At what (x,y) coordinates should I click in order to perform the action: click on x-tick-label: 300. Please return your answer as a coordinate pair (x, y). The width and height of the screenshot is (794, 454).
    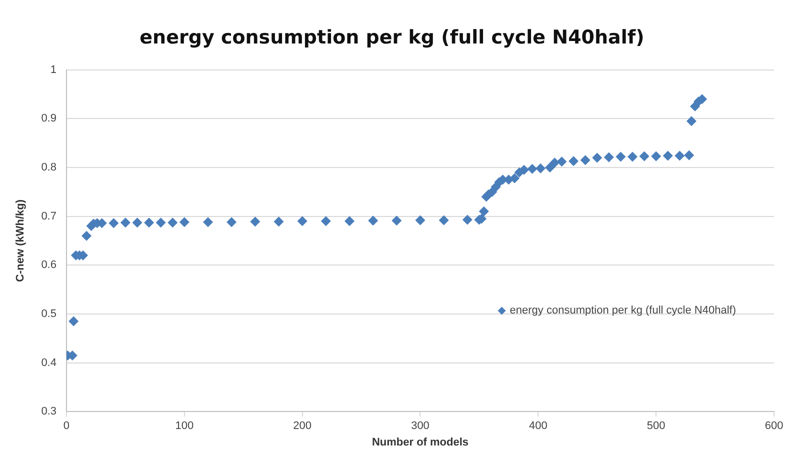
    Looking at the image, I should click on (420, 426).